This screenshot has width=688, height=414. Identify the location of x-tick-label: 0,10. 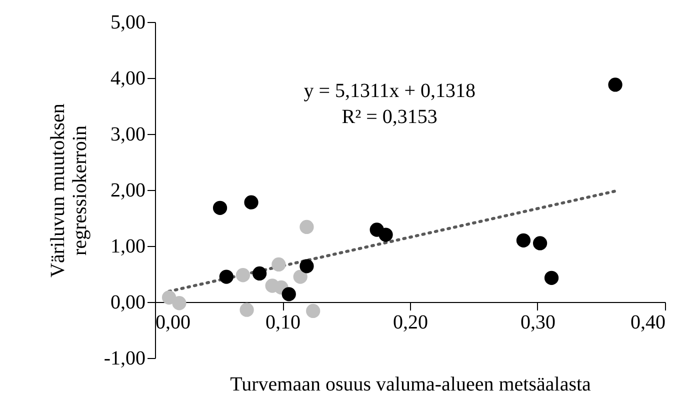
(283, 323).